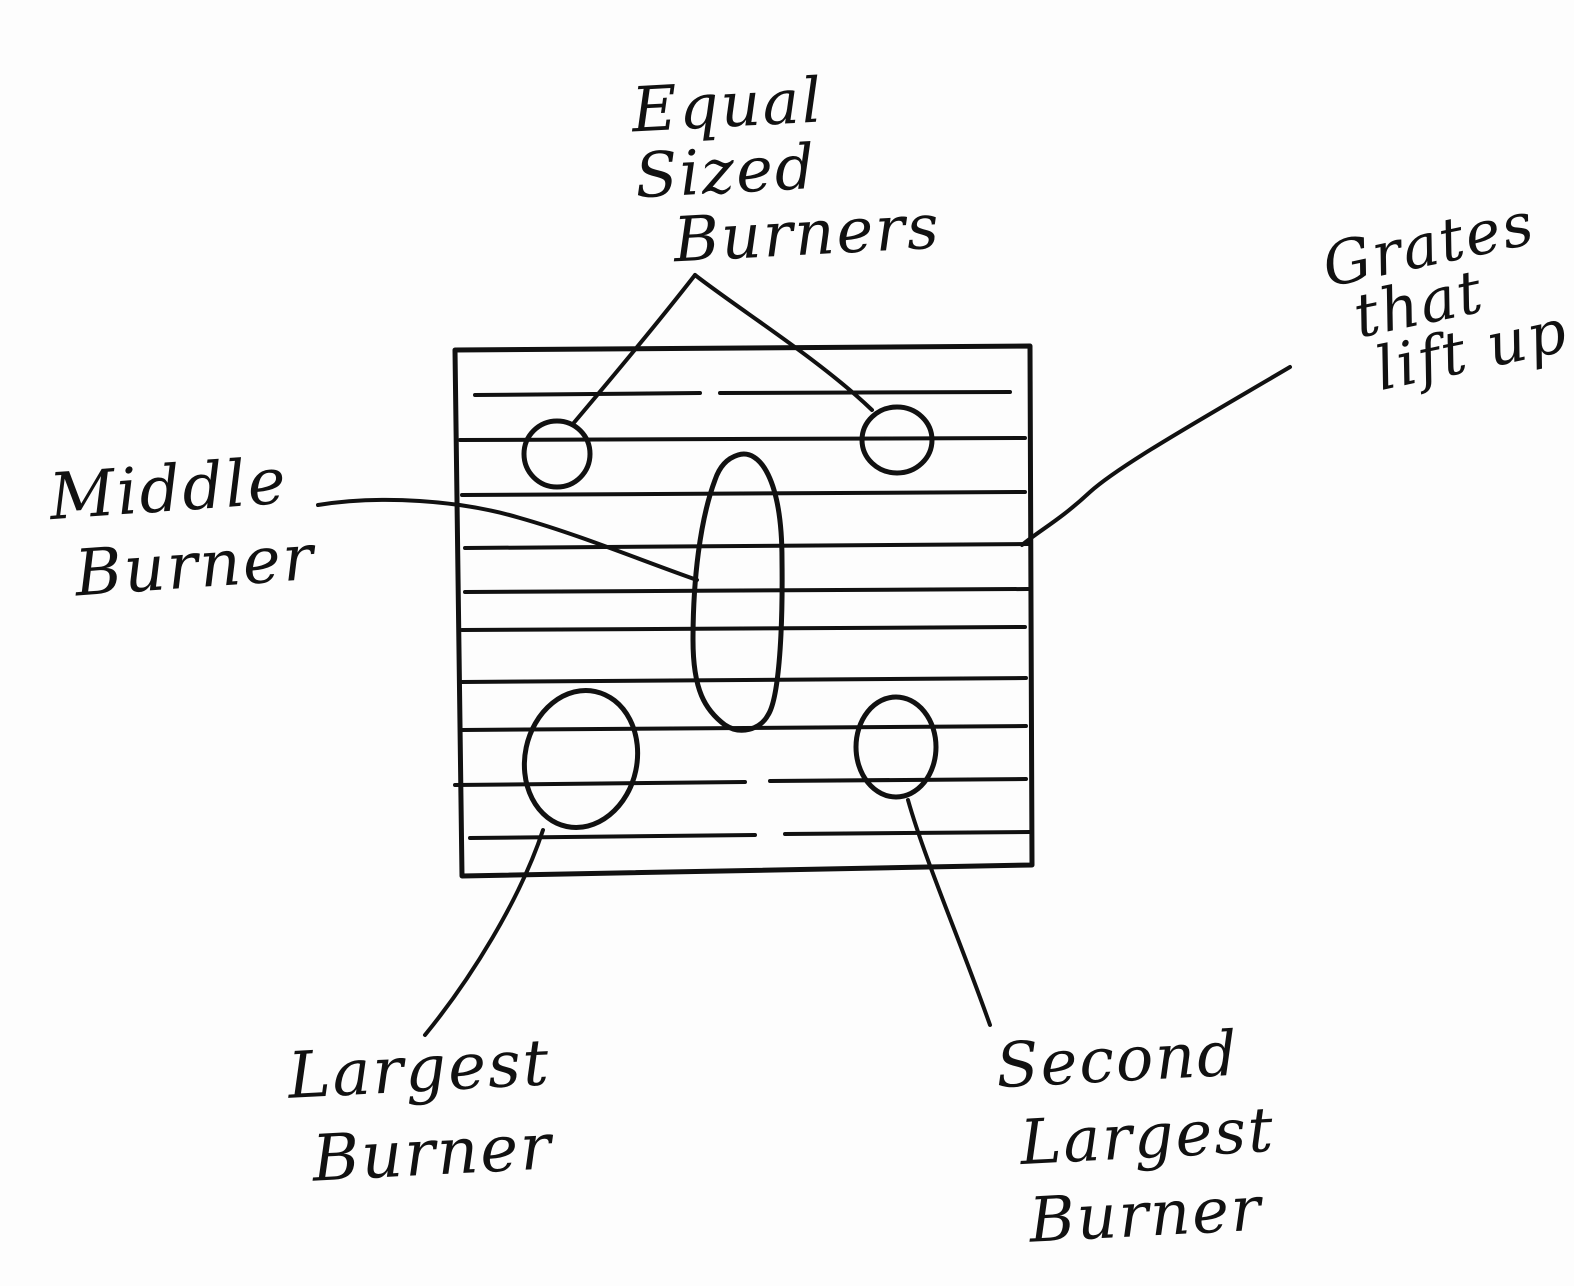  I want to click on leader-largest, so click(484, 932).